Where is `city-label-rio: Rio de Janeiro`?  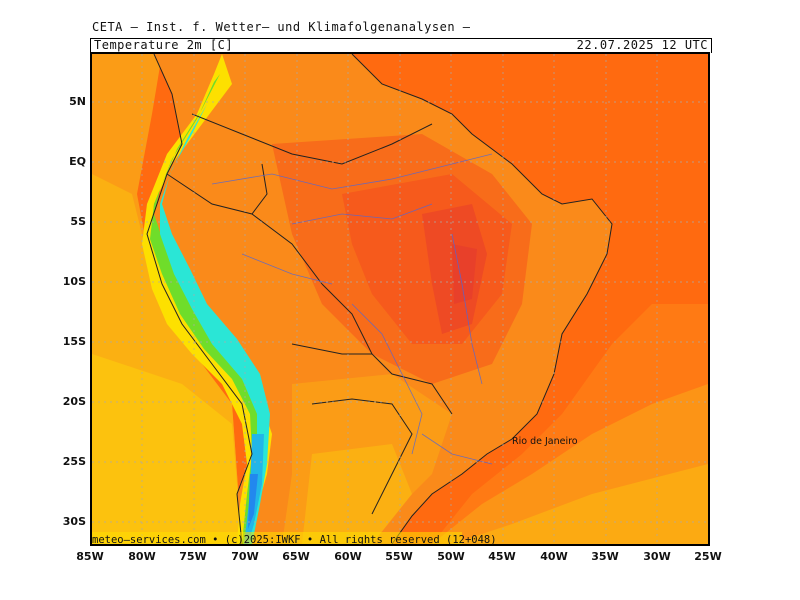 city-label-rio: Rio de Janeiro is located at coordinates (545, 441).